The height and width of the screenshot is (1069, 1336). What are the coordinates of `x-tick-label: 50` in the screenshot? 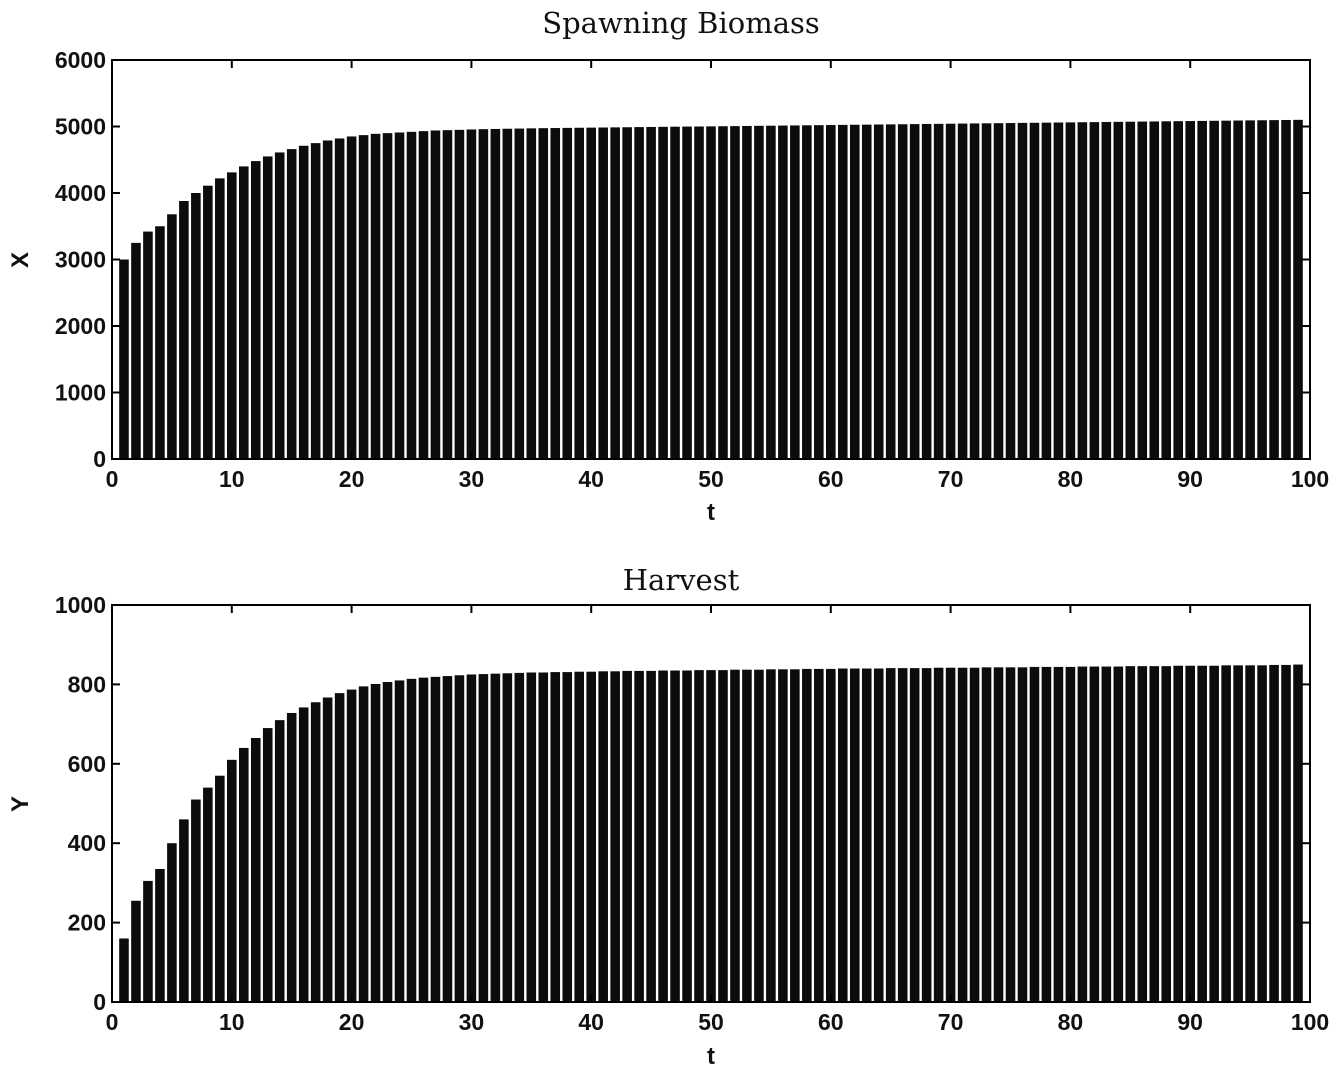 It's located at (711, 479).